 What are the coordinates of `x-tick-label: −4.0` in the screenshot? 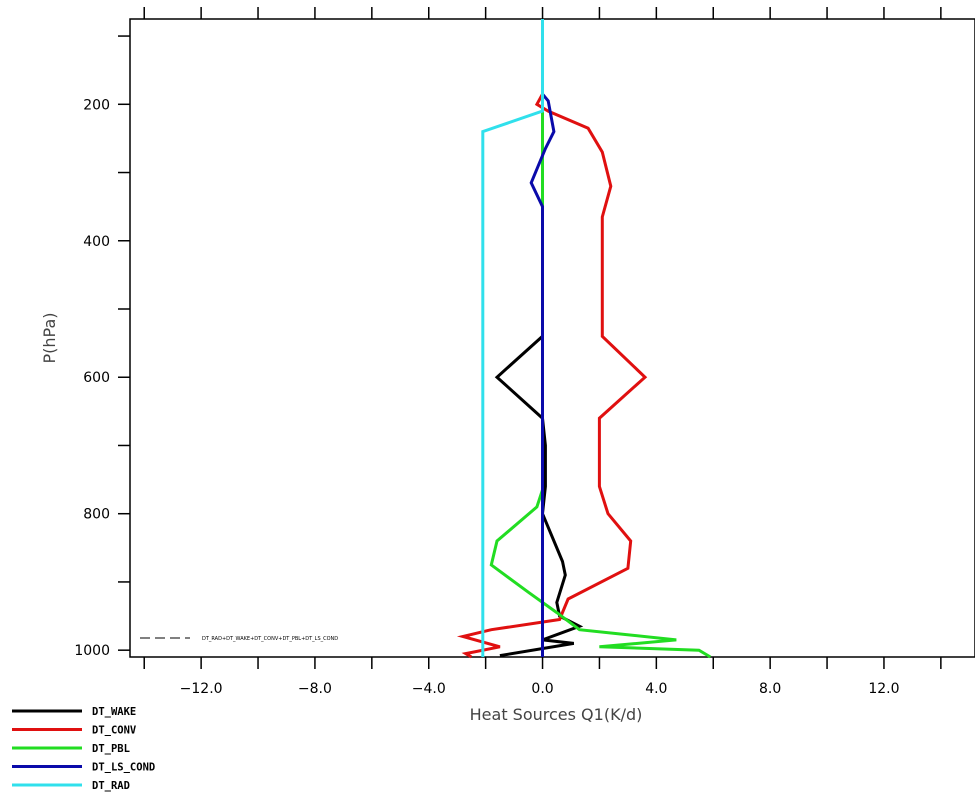 It's located at (429, 689).